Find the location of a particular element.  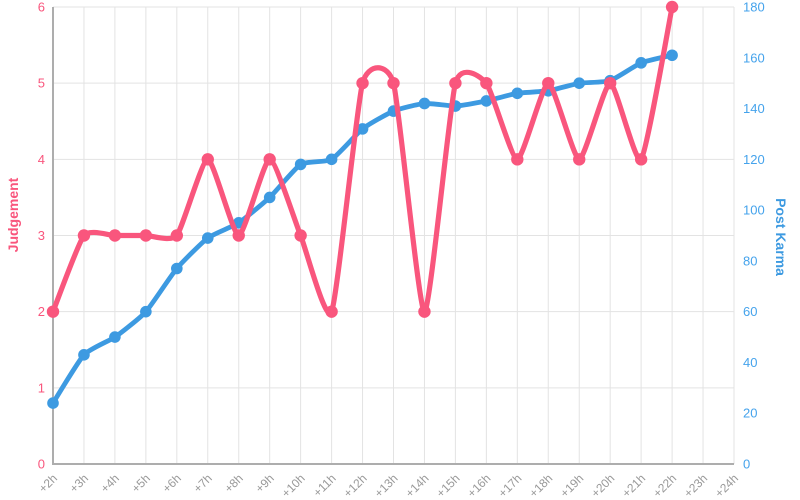

x-tick-label: +17h is located at coordinates (509, 485).